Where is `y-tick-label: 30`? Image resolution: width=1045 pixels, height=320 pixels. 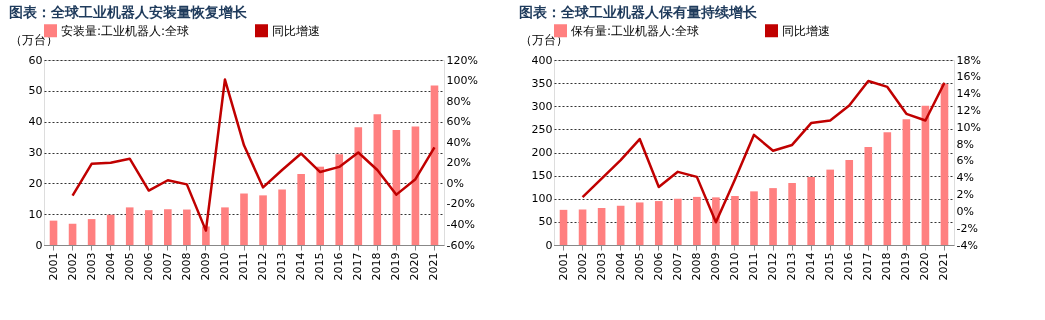
y-tick-label: 30 is located at coordinates (35, 152).